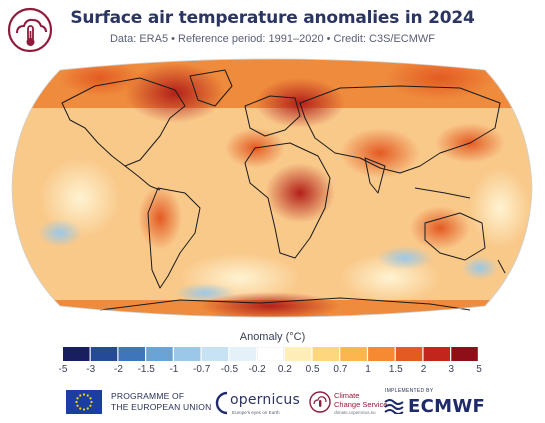  I want to click on legend-tick-label: -0.5, so click(229, 369).